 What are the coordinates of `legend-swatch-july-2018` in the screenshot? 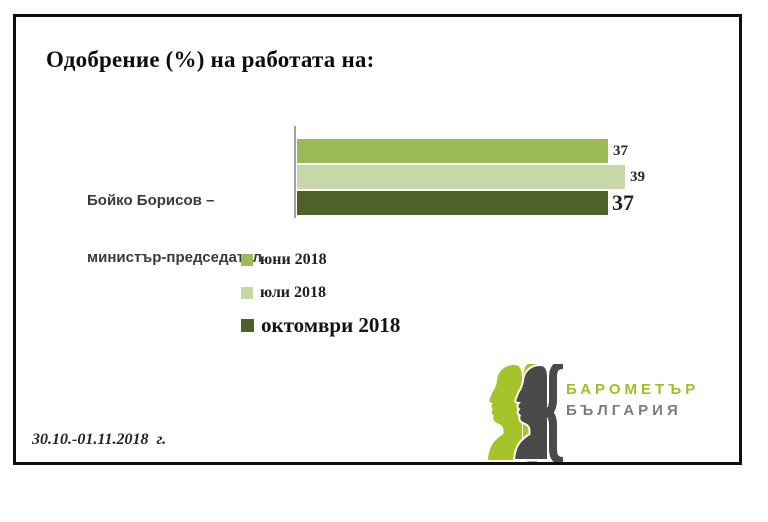 It's located at (247, 293).